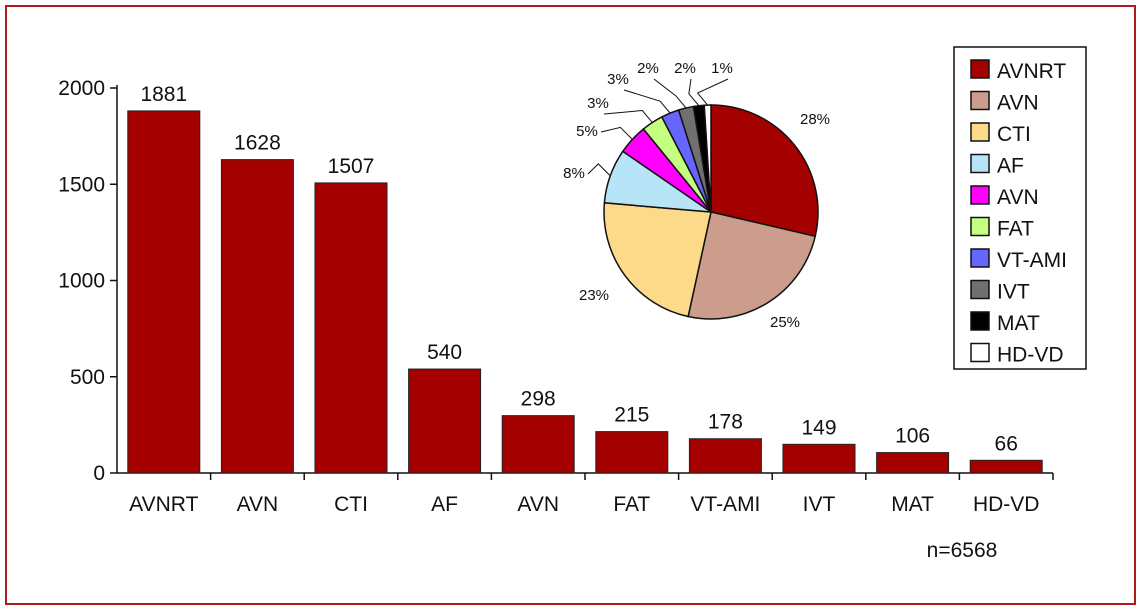  I want to click on x-tick-label: HD-VD, so click(1006, 504).